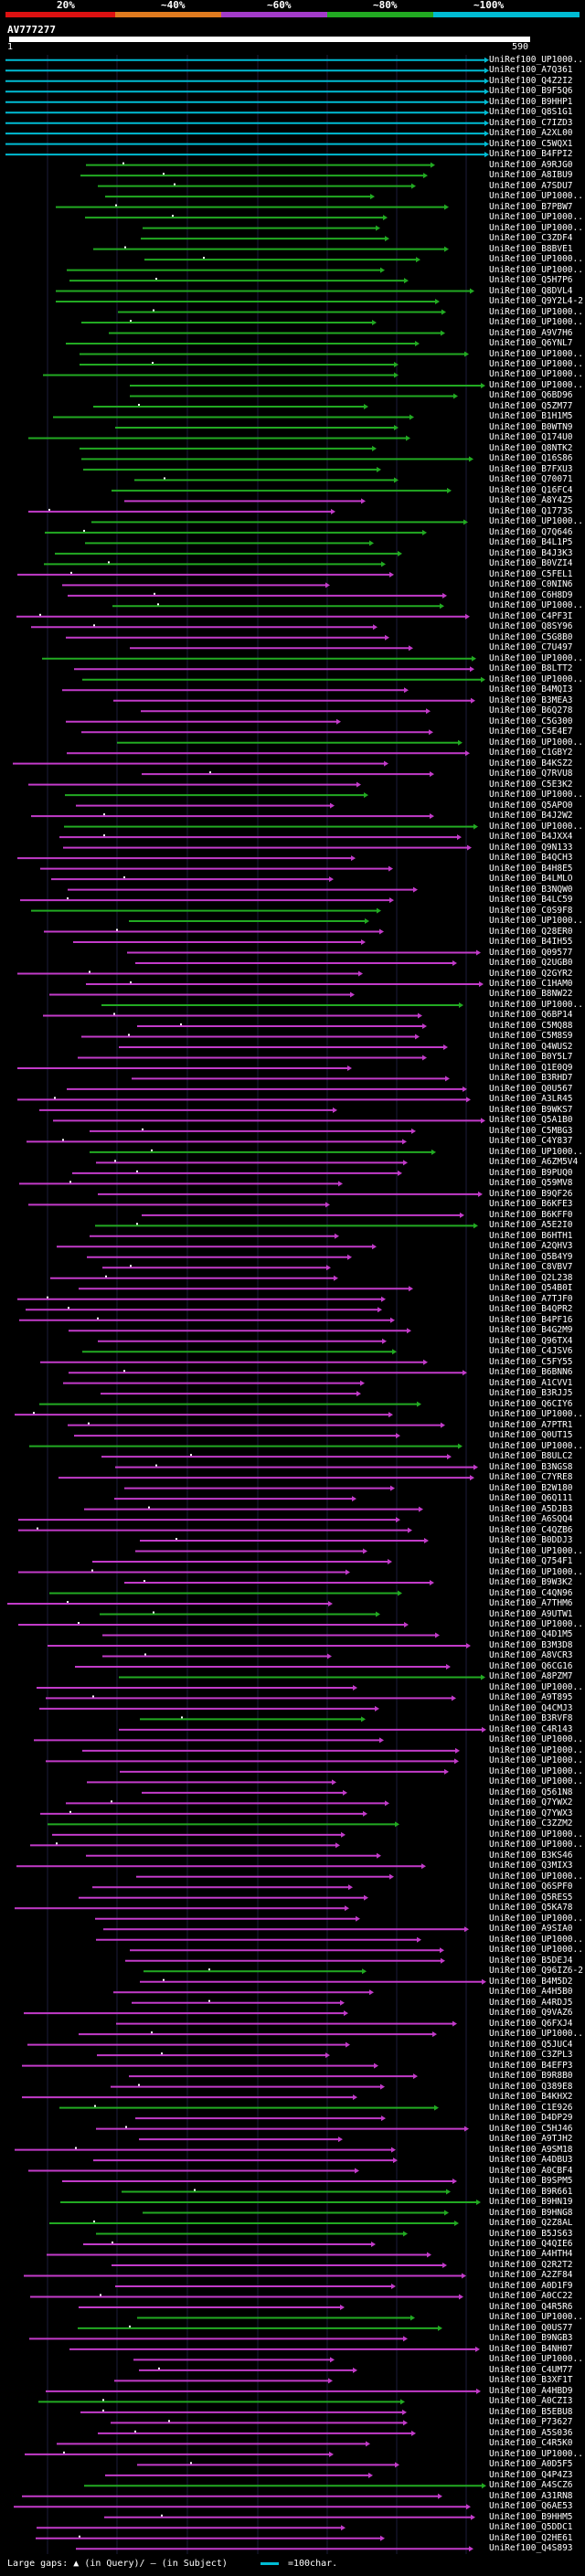 This screenshot has width=585, height=2576. I want to click on hit-label: UniRef100_Q59MV8, so click(531, 1183).